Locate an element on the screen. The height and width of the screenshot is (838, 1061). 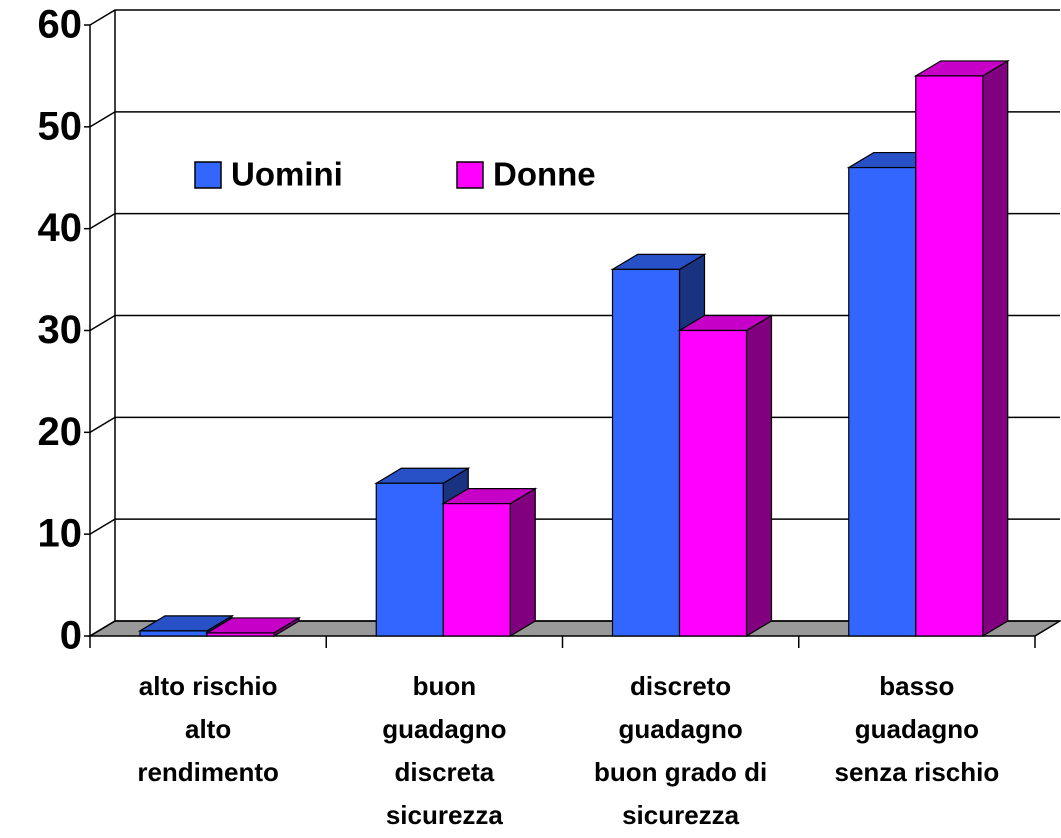
y-tick-label: 60 is located at coordinates (60, 25).